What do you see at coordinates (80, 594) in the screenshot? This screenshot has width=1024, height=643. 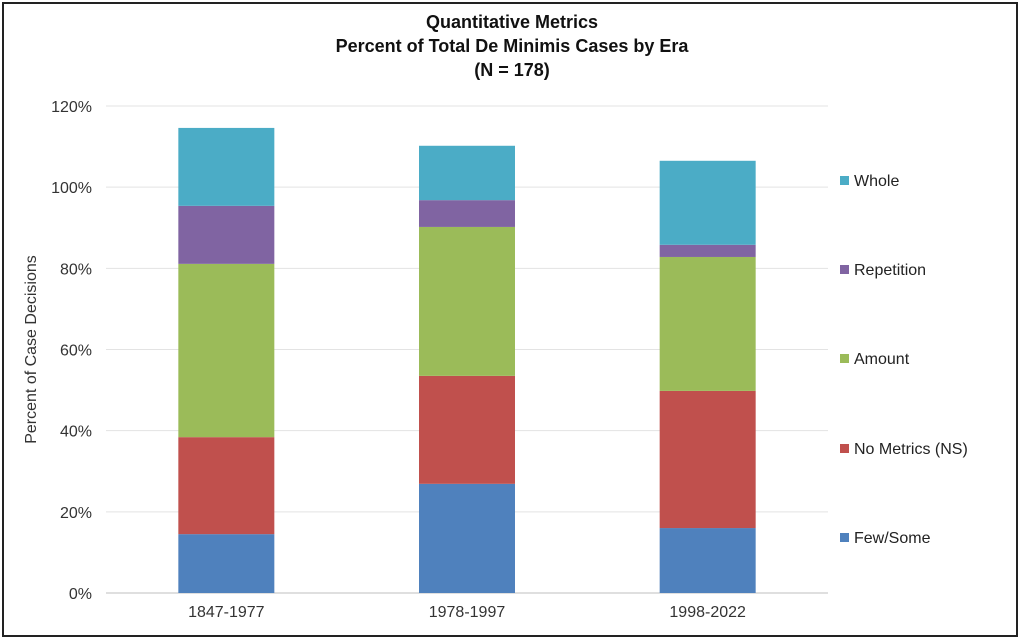 I see `y-tick-label: 0%` at bounding box center [80, 594].